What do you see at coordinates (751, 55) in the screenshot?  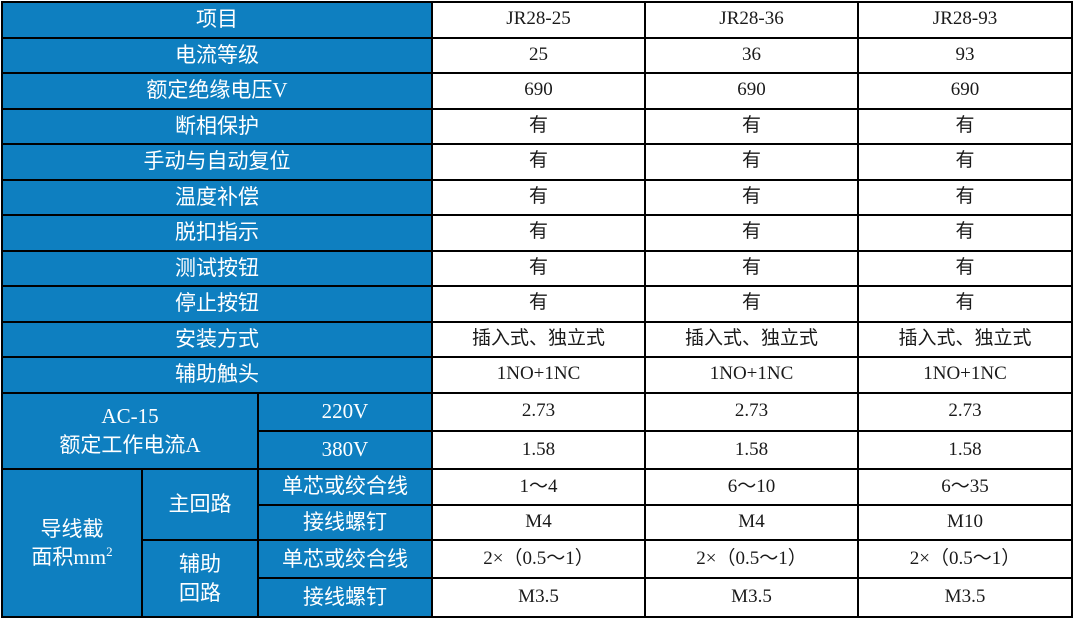 I see `row-value-2: 36` at bounding box center [751, 55].